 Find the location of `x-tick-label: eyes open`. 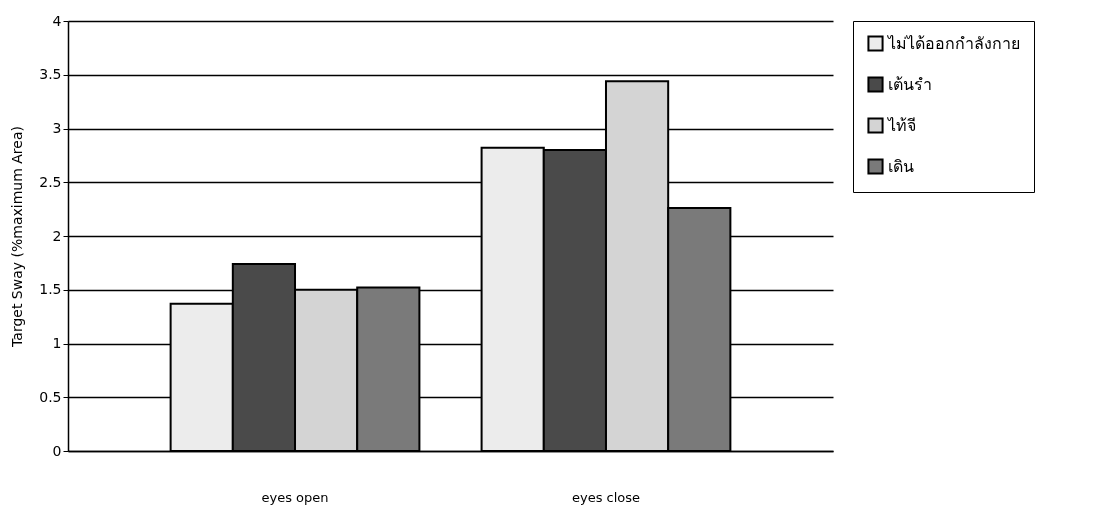

x-tick-label: eyes open is located at coordinates (295, 497).